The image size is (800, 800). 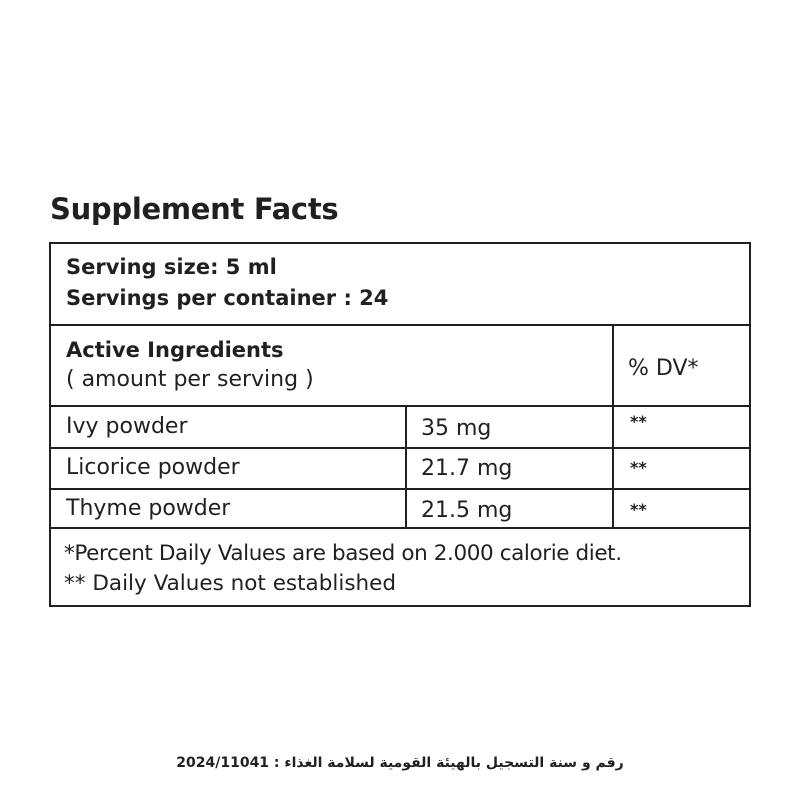 What do you see at coordinates (467, 468) in the screenshot?
I see `ingredient-amount: 21.7 mg` at bounding box center [467, 468].